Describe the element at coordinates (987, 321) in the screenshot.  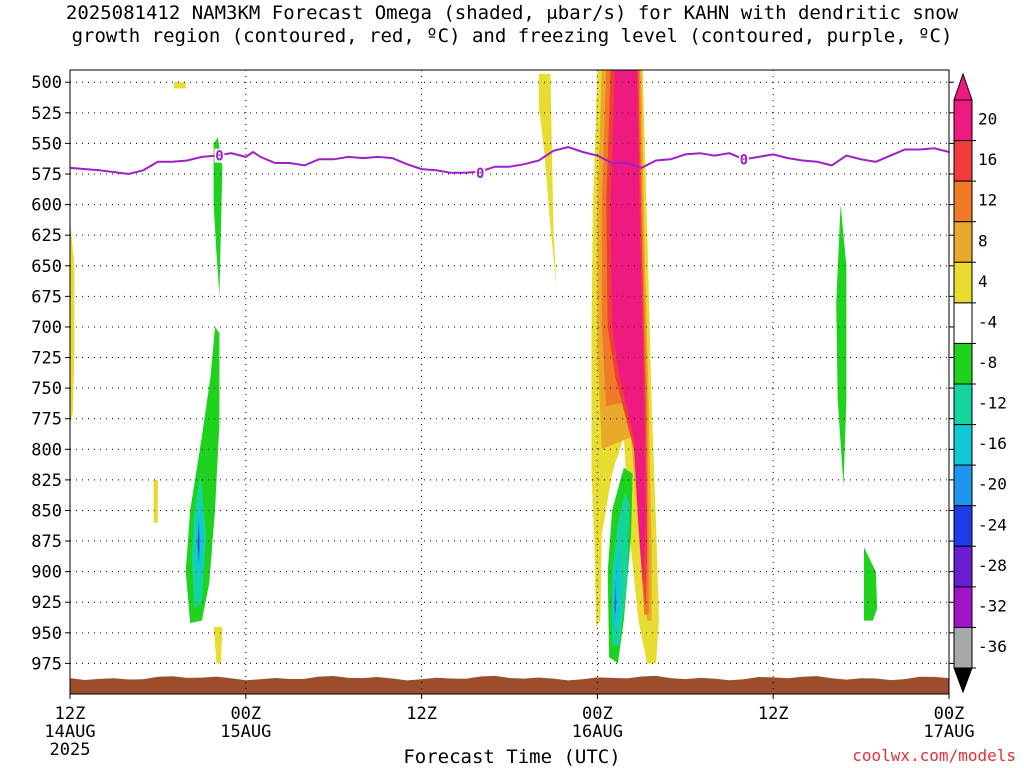
I see `colorbar-label: -4` at that location.